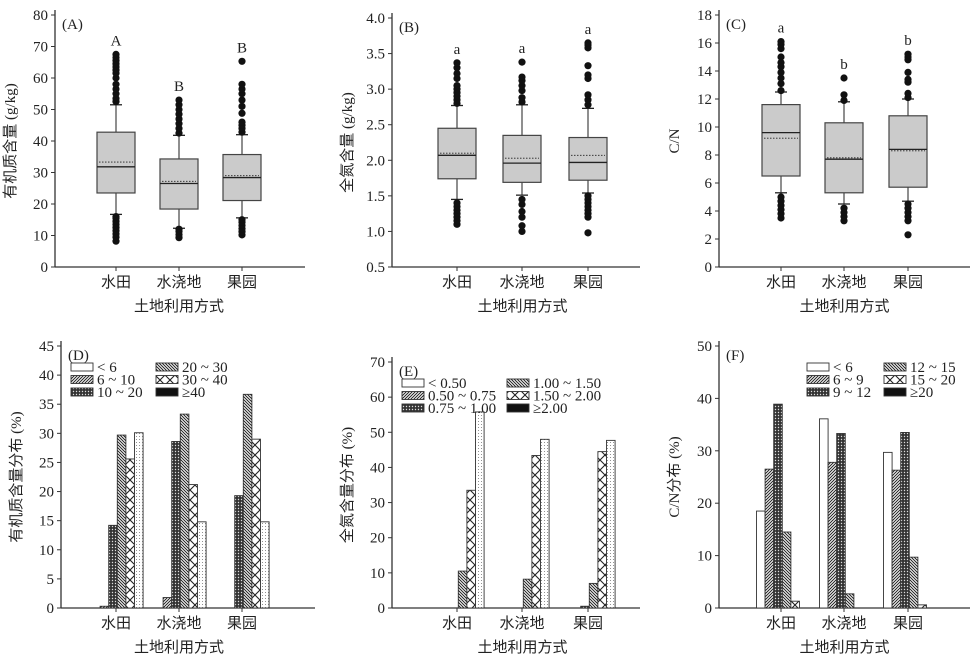 The height and width of the screenshot is (662, 977). Describe the element at coordinates (375, 232) in the screenshot. I see `y-tick-label: 1.0` at that location.